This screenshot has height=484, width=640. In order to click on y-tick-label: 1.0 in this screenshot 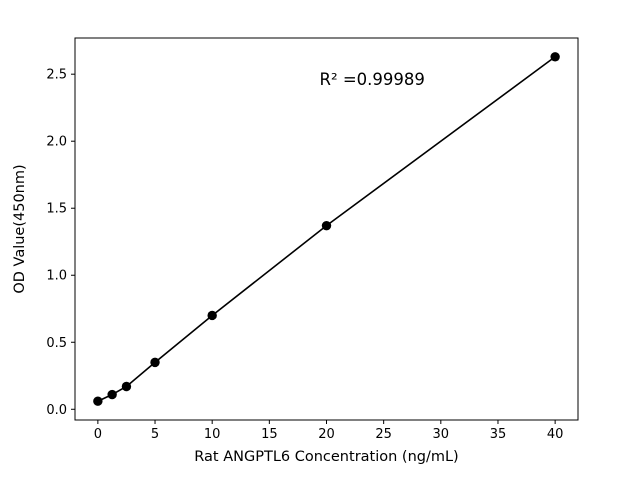, I will do `click(56, 276)`.